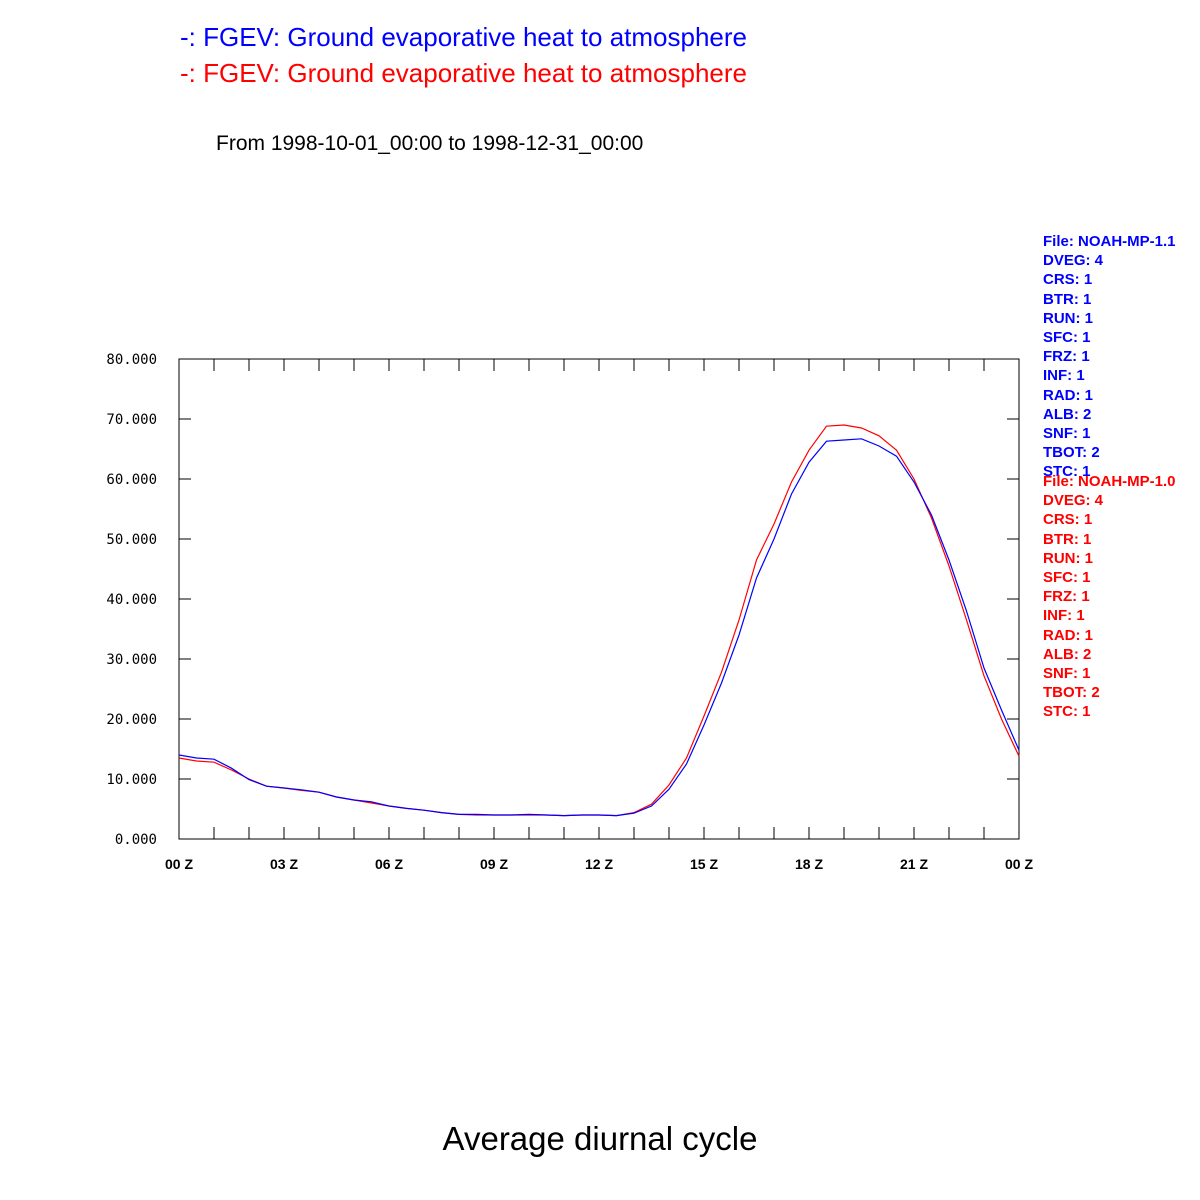 The height and width of the screenshot is (1200, 1200). I want to click on y-tick-label: 60.000, so click(131, 480).